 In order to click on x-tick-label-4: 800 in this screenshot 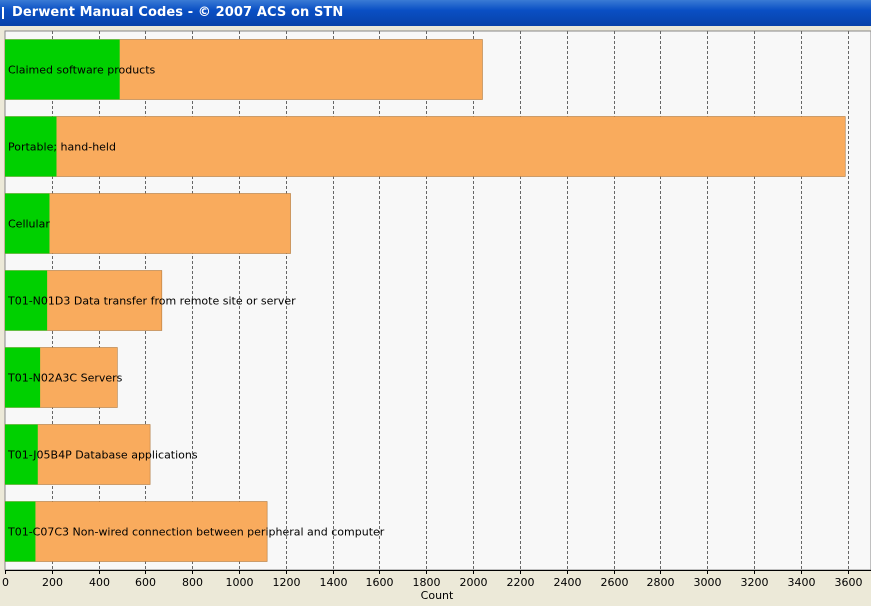, I will do `click(192, 582)`.